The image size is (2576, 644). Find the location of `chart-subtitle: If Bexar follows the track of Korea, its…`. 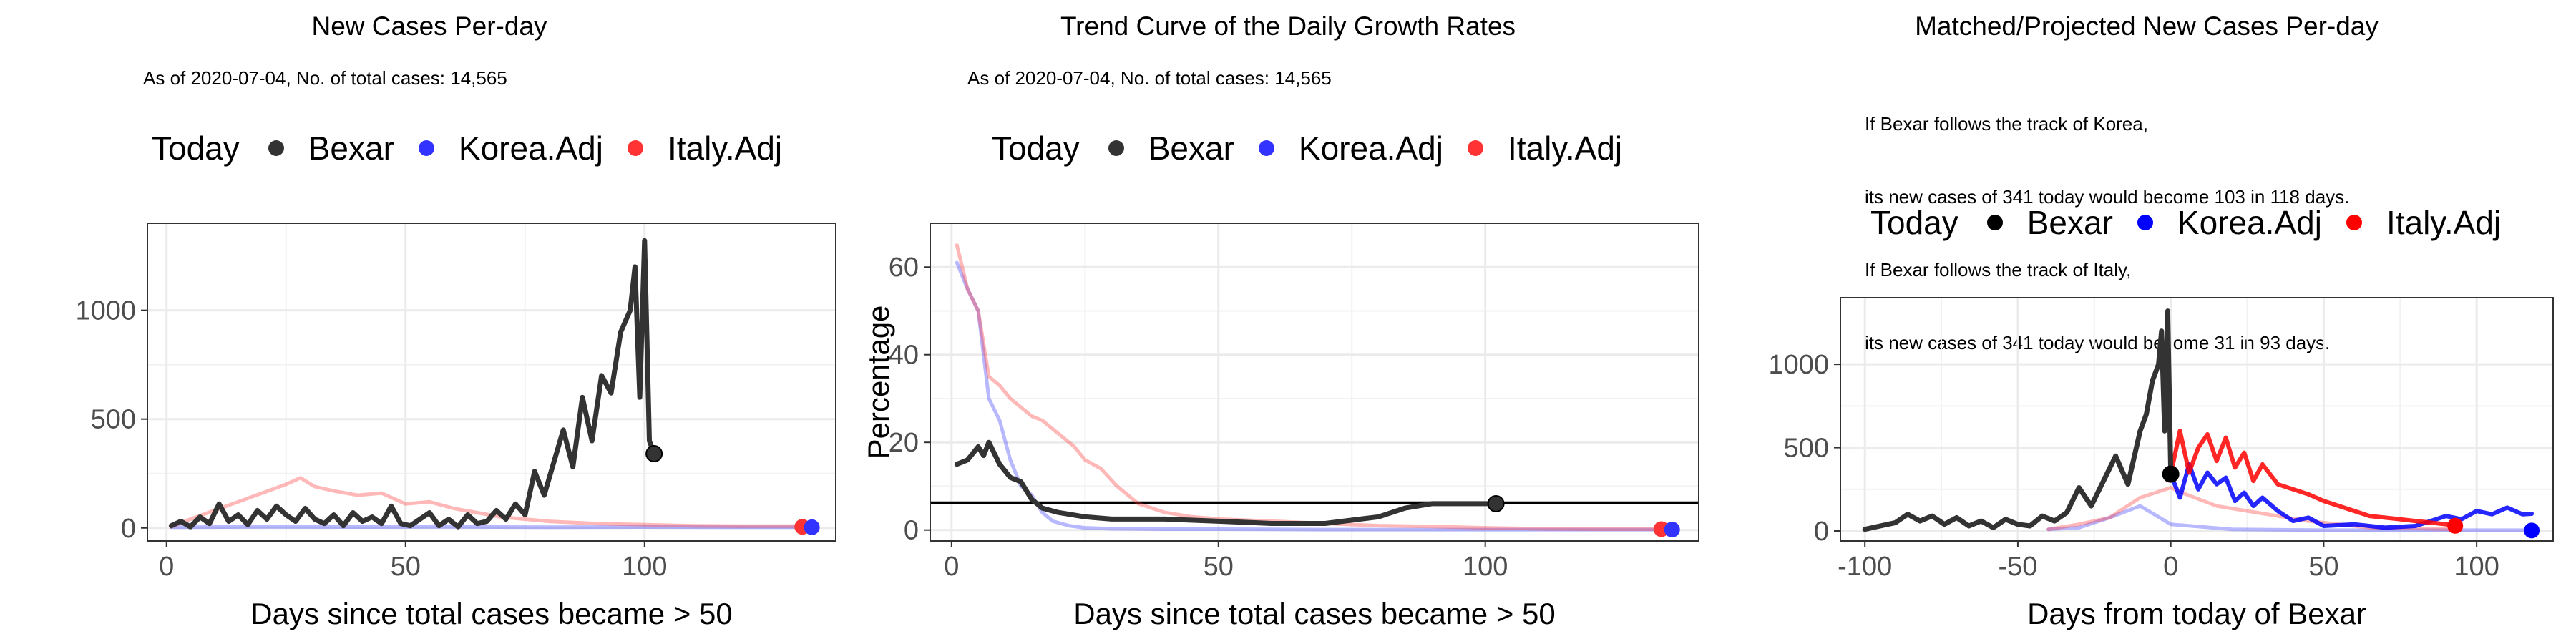

chart-subtitle: If Bexar follows the track of Korea, its… is located at coordinates (2107, 233).